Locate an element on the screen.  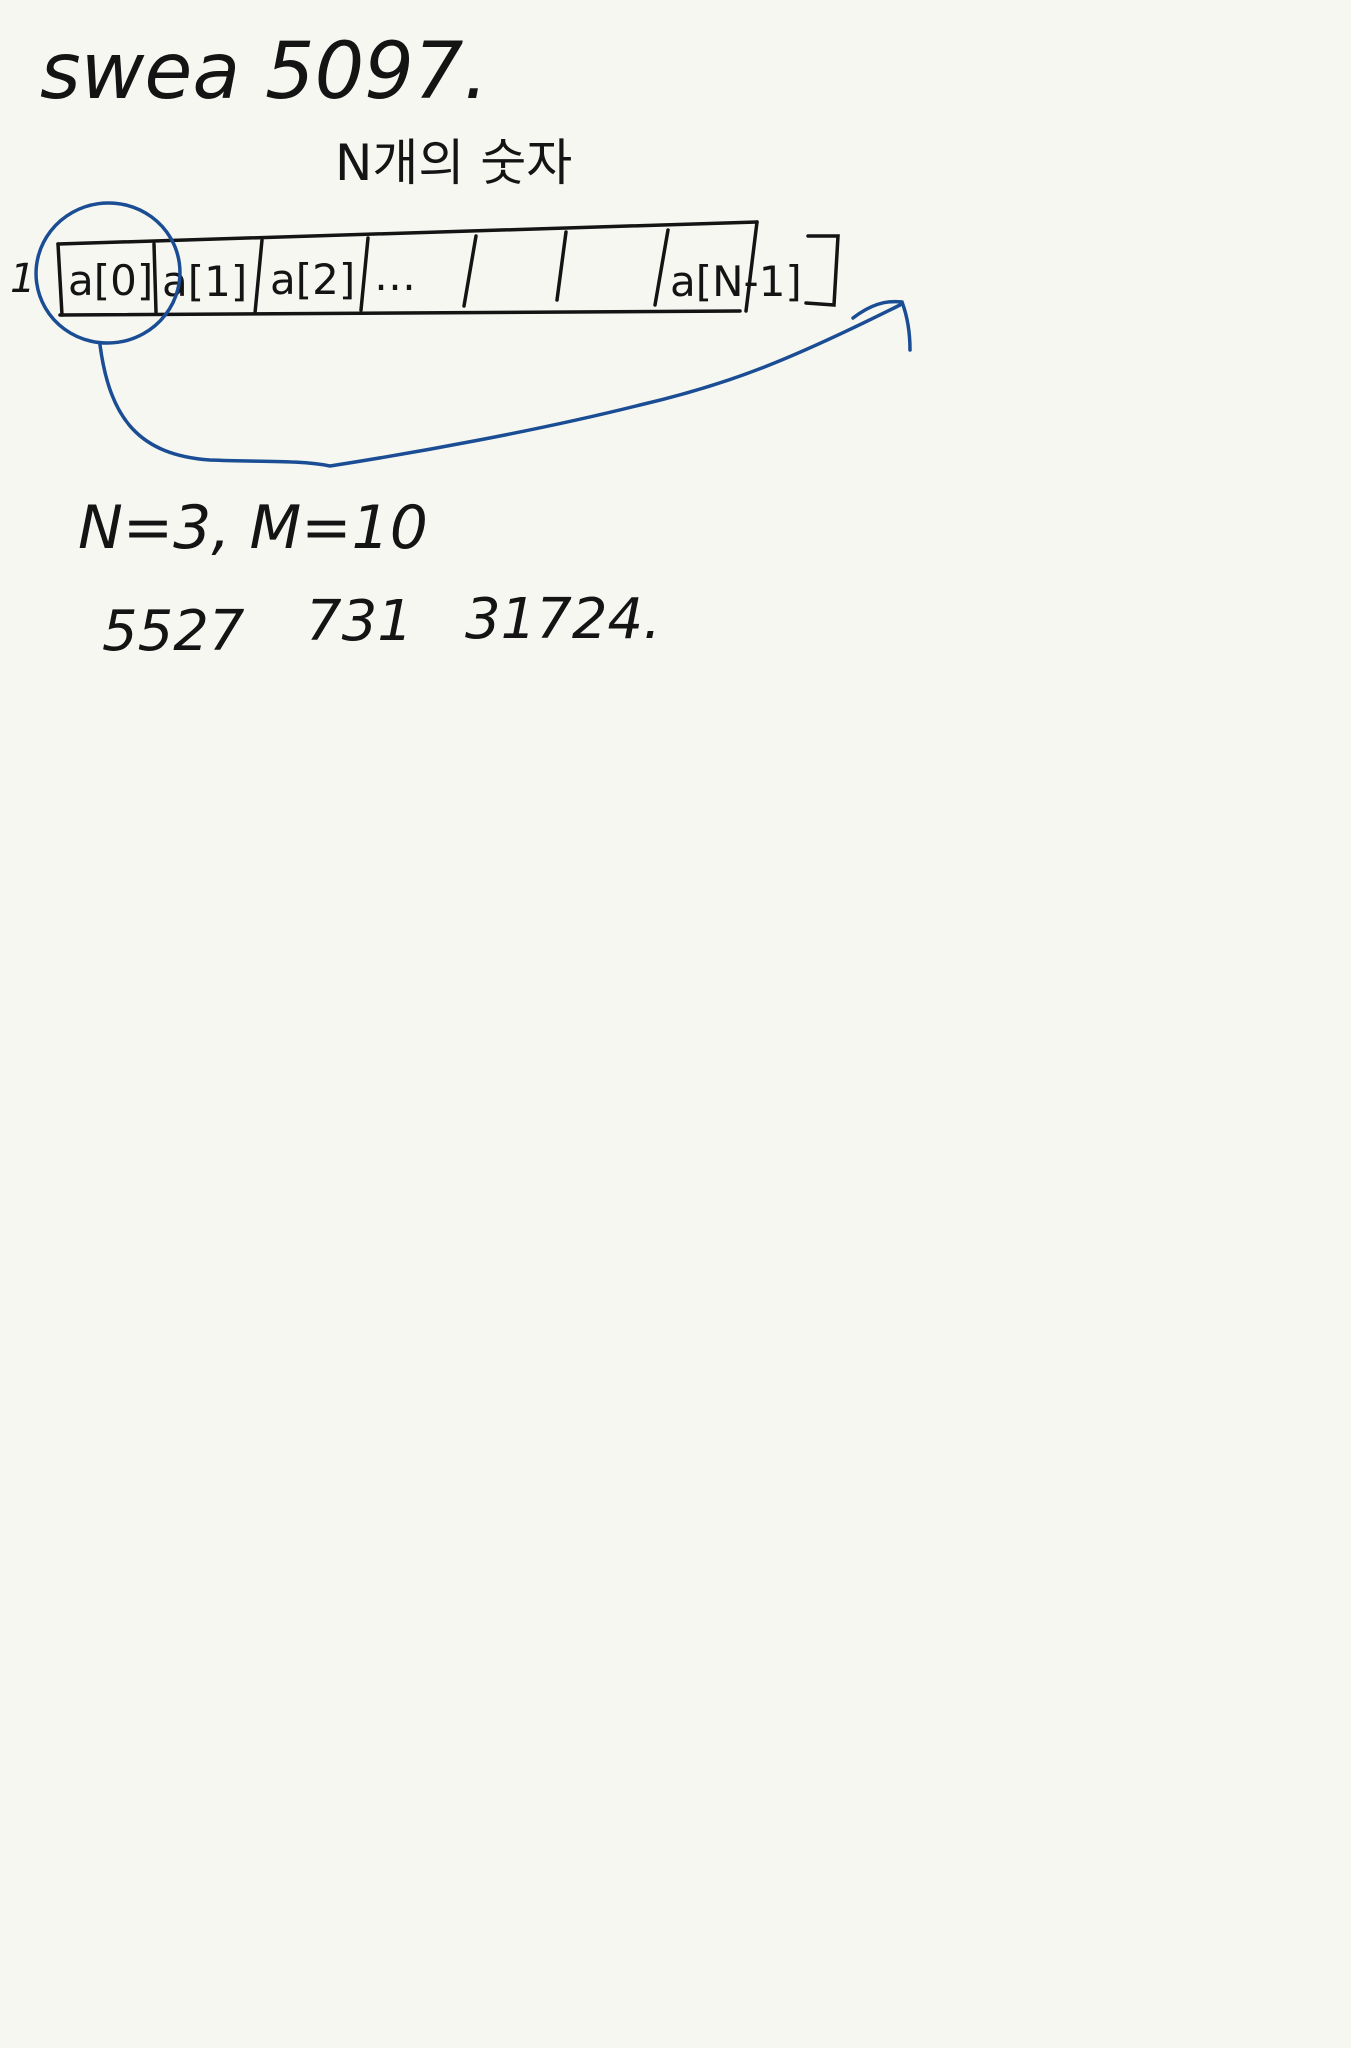
array-cell-0: a[0] is located at coordinates (110, 280).